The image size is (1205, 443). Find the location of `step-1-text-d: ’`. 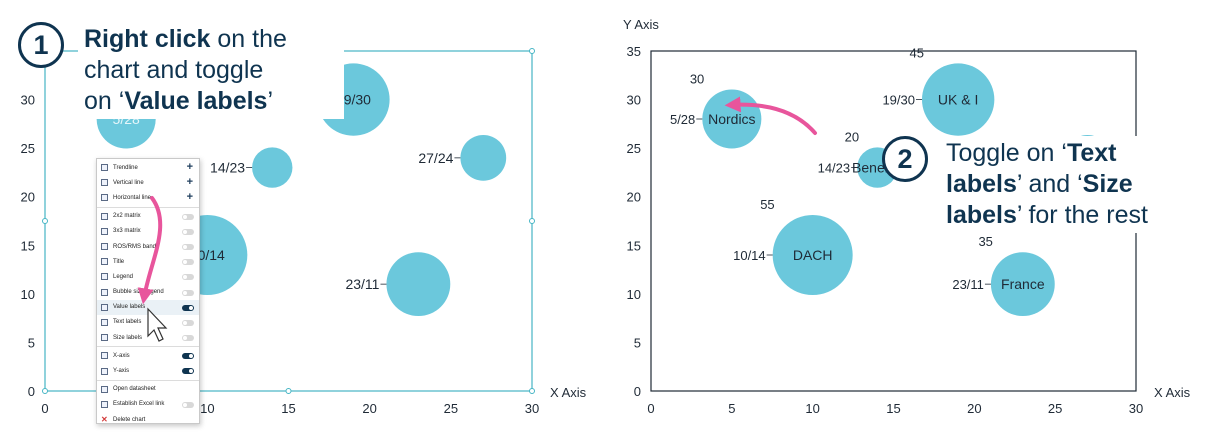

step-1-text-d: ’ is located at coordinates (270, 101).